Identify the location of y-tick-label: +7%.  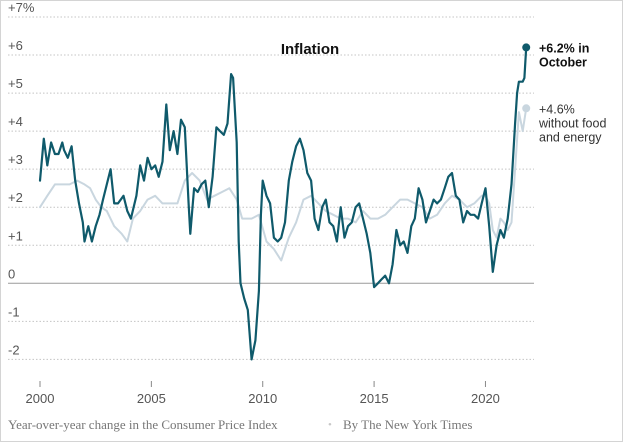
(21, 7).